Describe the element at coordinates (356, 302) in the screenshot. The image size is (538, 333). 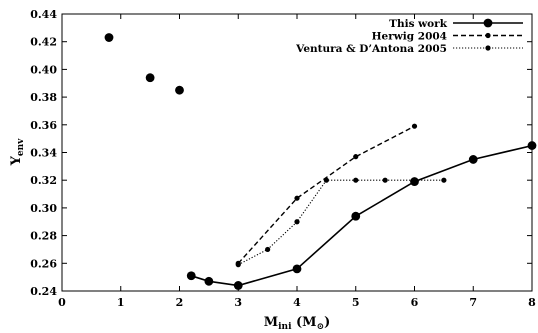
I see `x-tick-label: 5` at that location.